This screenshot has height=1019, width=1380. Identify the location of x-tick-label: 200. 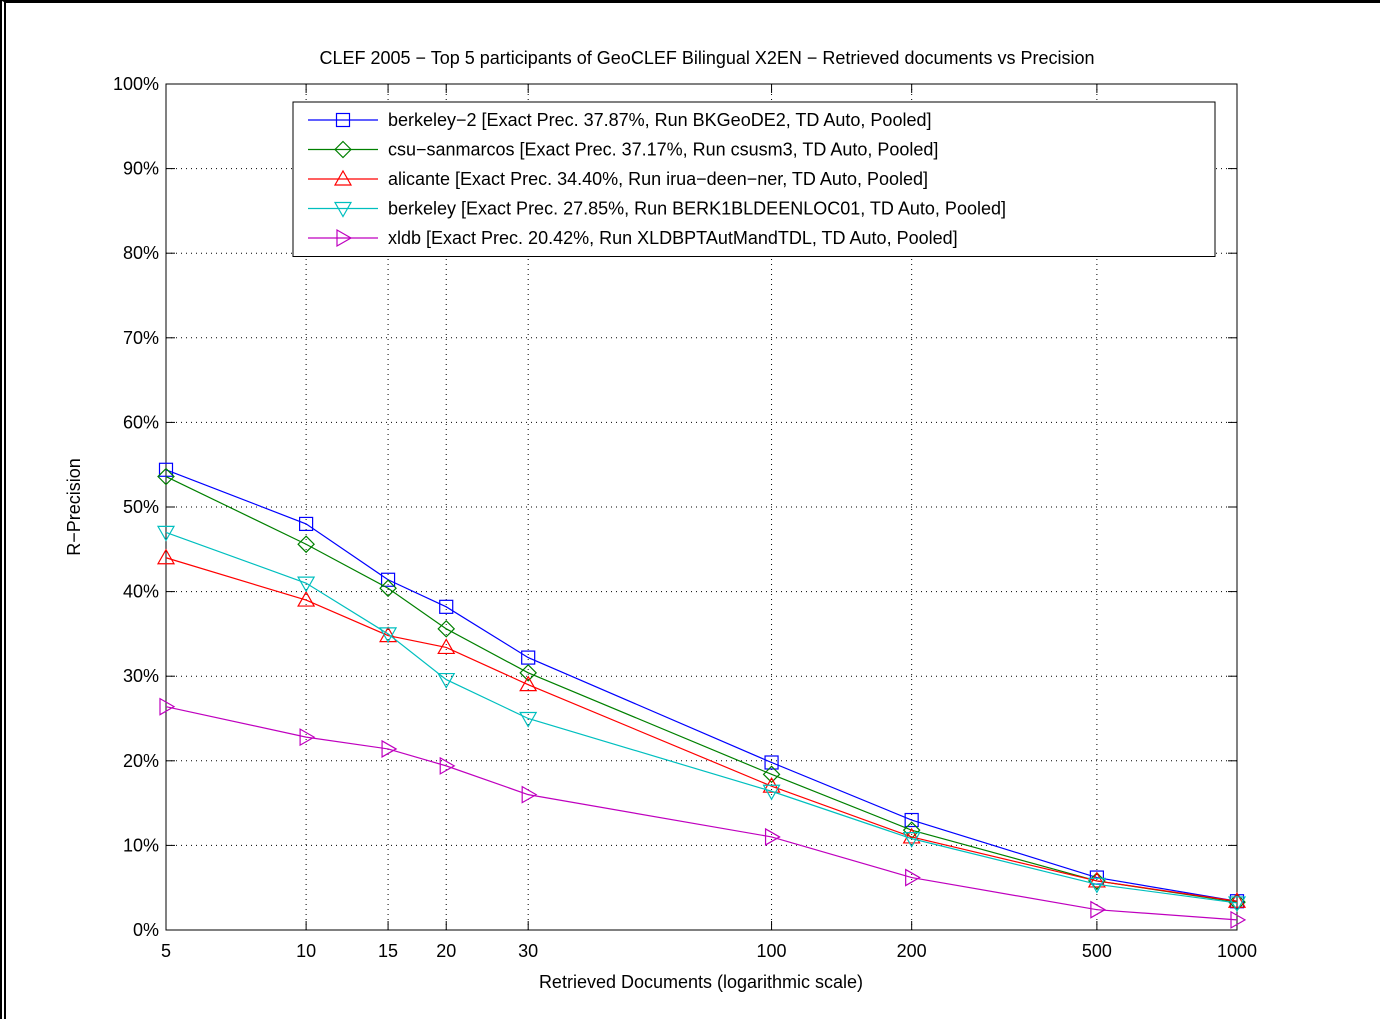
(912, 951).